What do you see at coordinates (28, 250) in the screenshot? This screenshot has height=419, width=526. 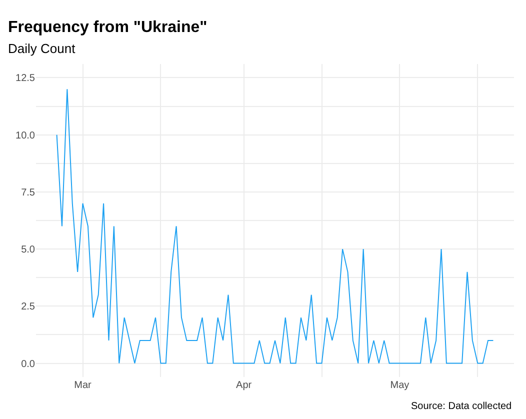 I see `y-tick-label: 5.0` at bounding box center [28, 250].